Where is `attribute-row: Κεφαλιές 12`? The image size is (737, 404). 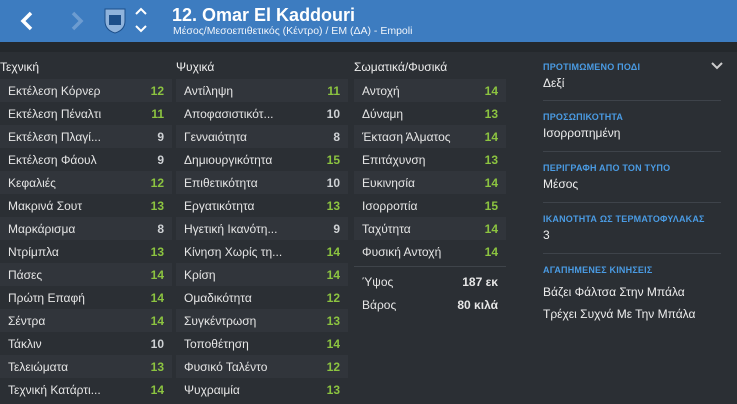 attribute-row: Κεφαλιές 12 is located at coordinates (86, 182).